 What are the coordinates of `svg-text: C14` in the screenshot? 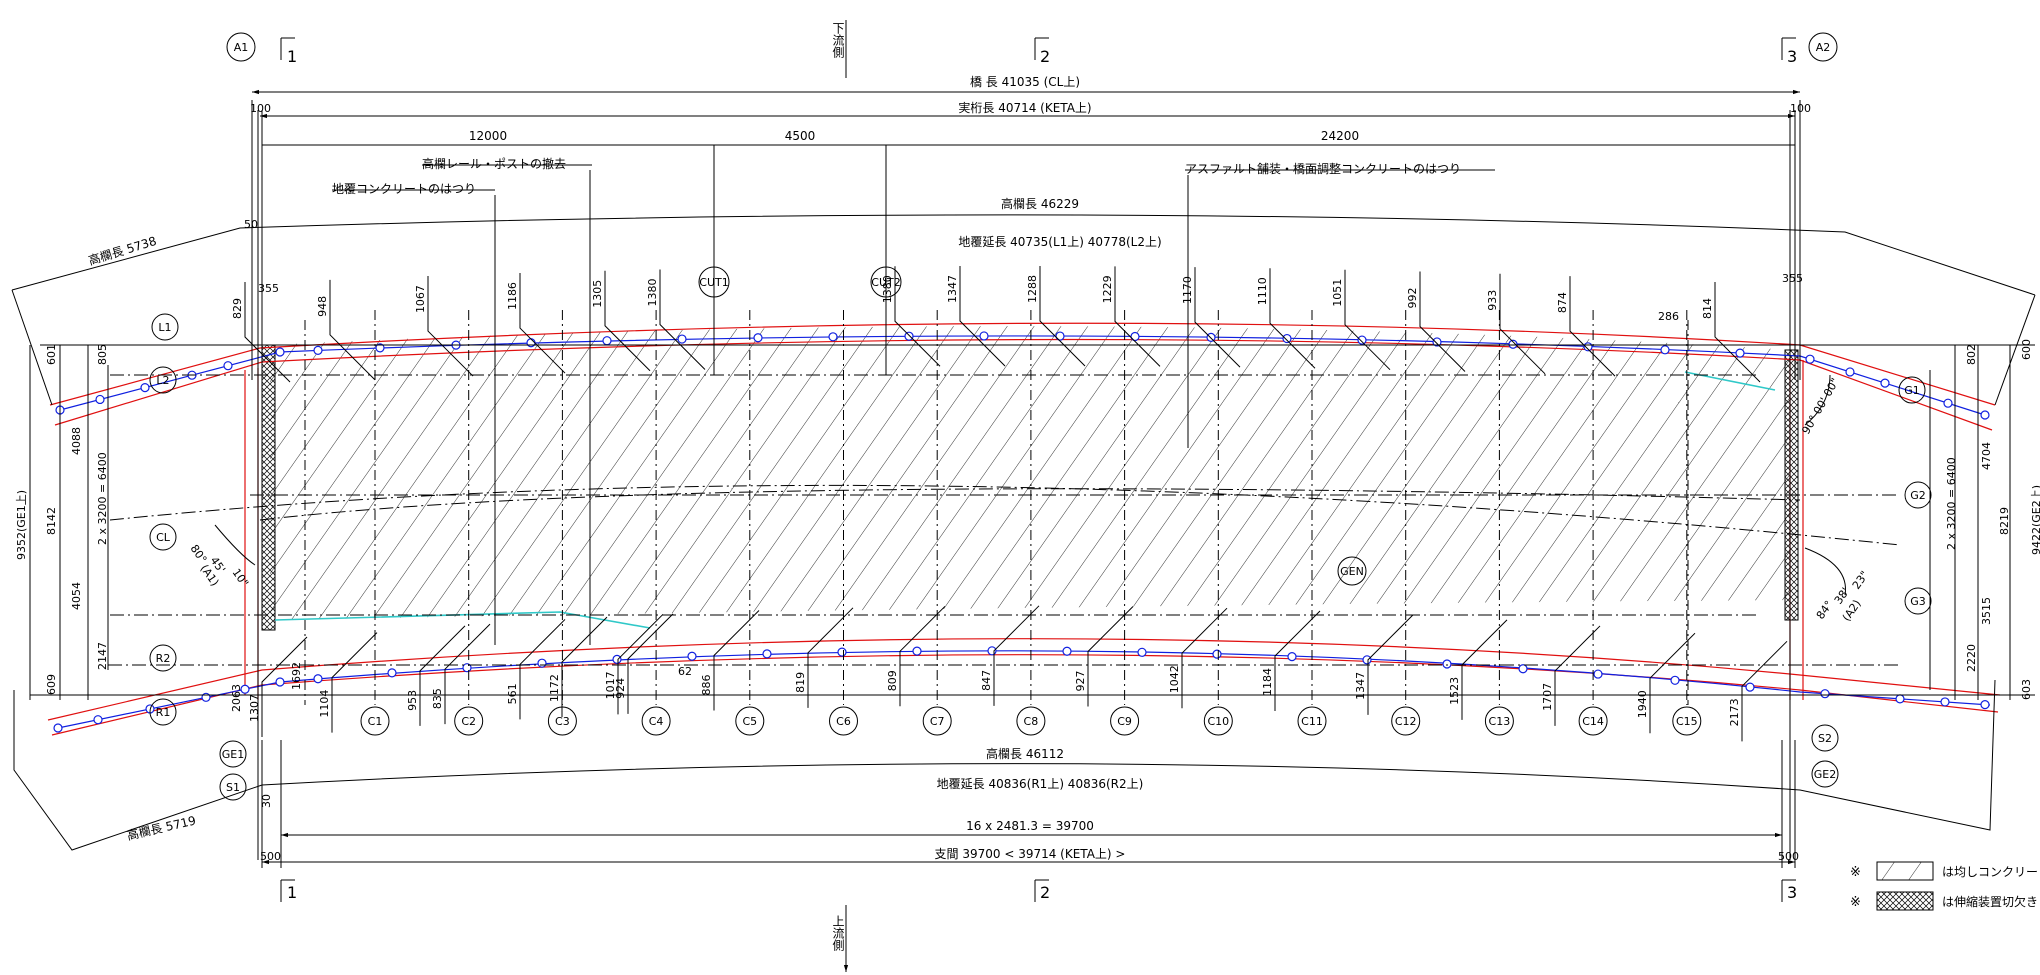 It's located at (1593, 721).